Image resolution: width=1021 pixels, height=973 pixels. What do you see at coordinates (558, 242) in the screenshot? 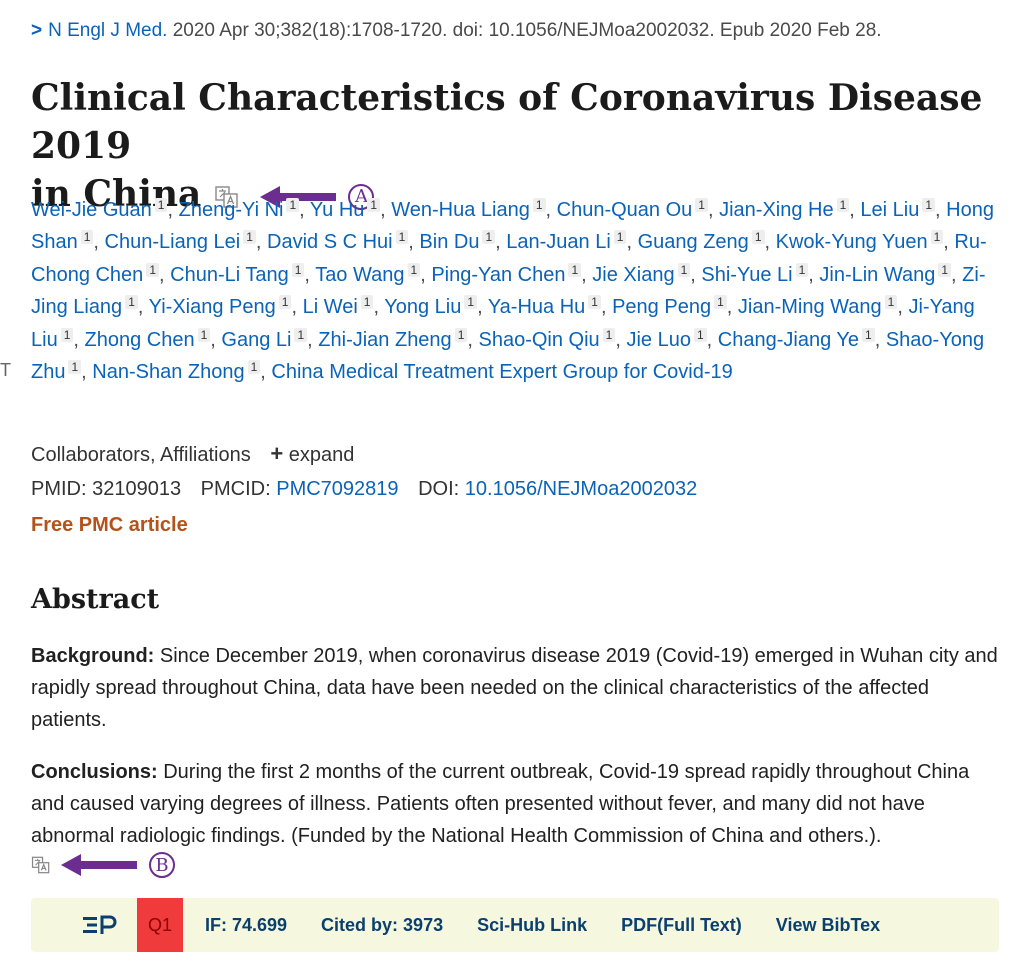
I see `author-link: Lan-Juan Li` at bounding box center [558, 242].